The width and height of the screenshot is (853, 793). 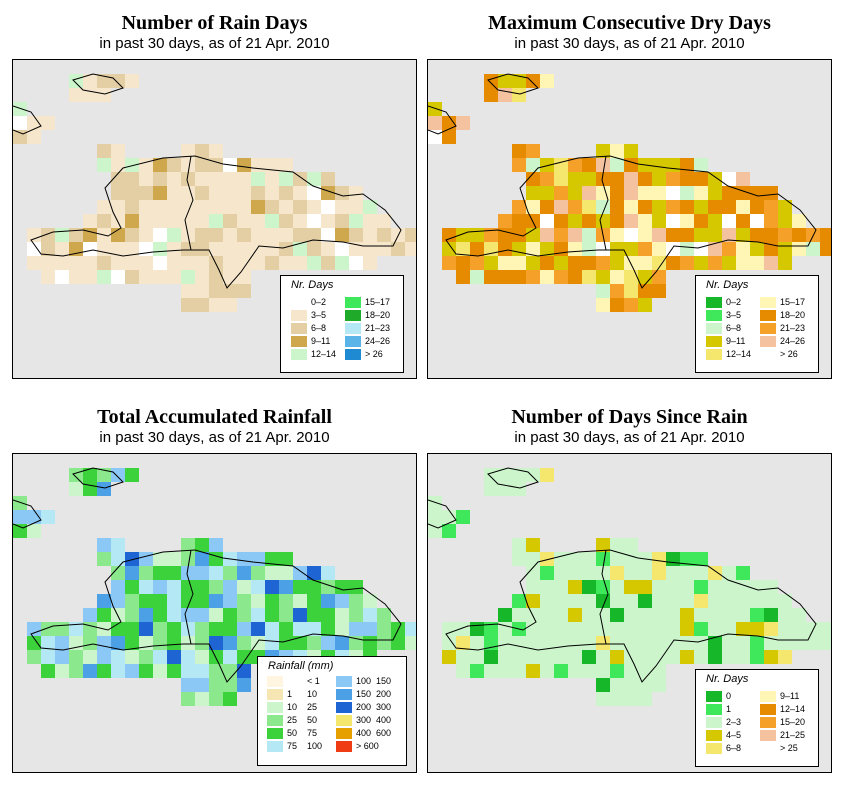 I want to click on panel-title: Maximum Consecutive Dry Days, so click(x=629, y=23).